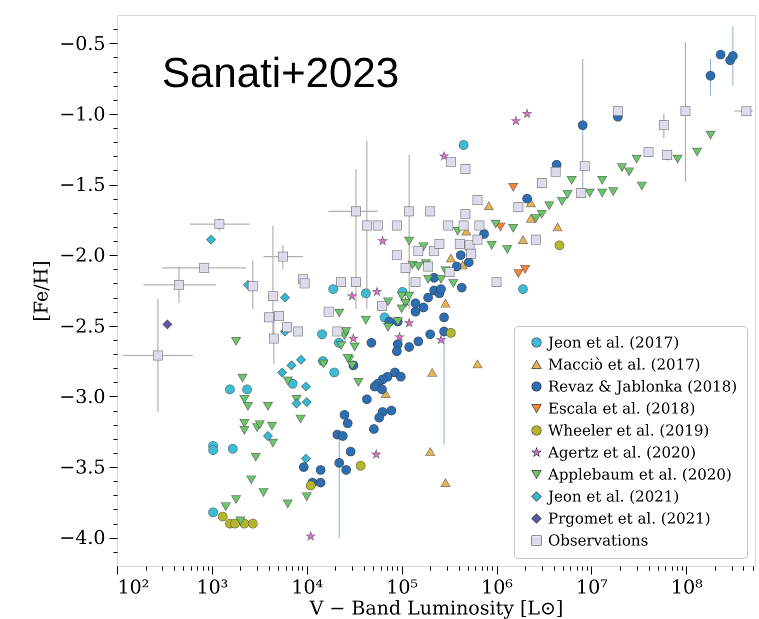 The width and height of the screenshot is (759, 619). What do you see at coordinates (687, 587) in the screenshot?
I see `x-tick-label: 10⁸` at bounding box center [687, 587].